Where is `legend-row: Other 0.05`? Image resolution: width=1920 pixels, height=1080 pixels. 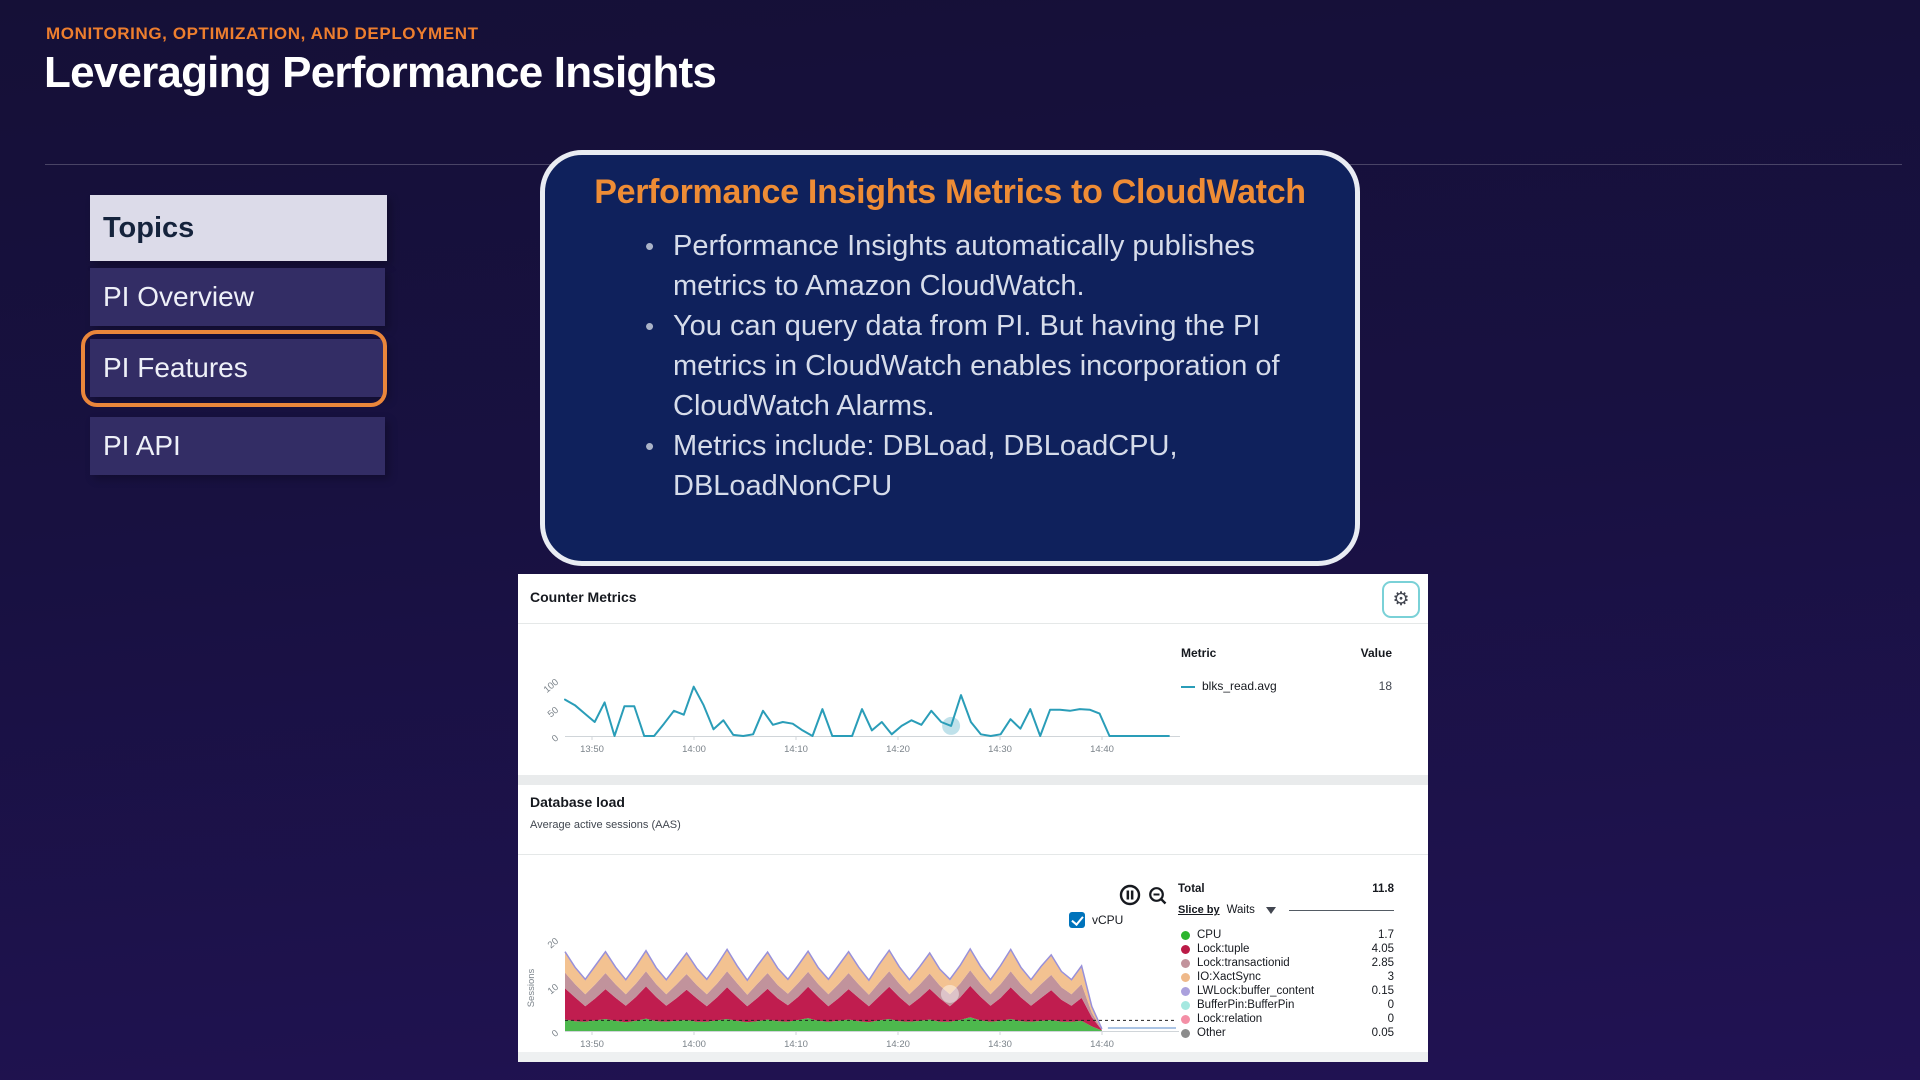 legend-row: Other 0.05 is located at coordinates (1286, 1033).